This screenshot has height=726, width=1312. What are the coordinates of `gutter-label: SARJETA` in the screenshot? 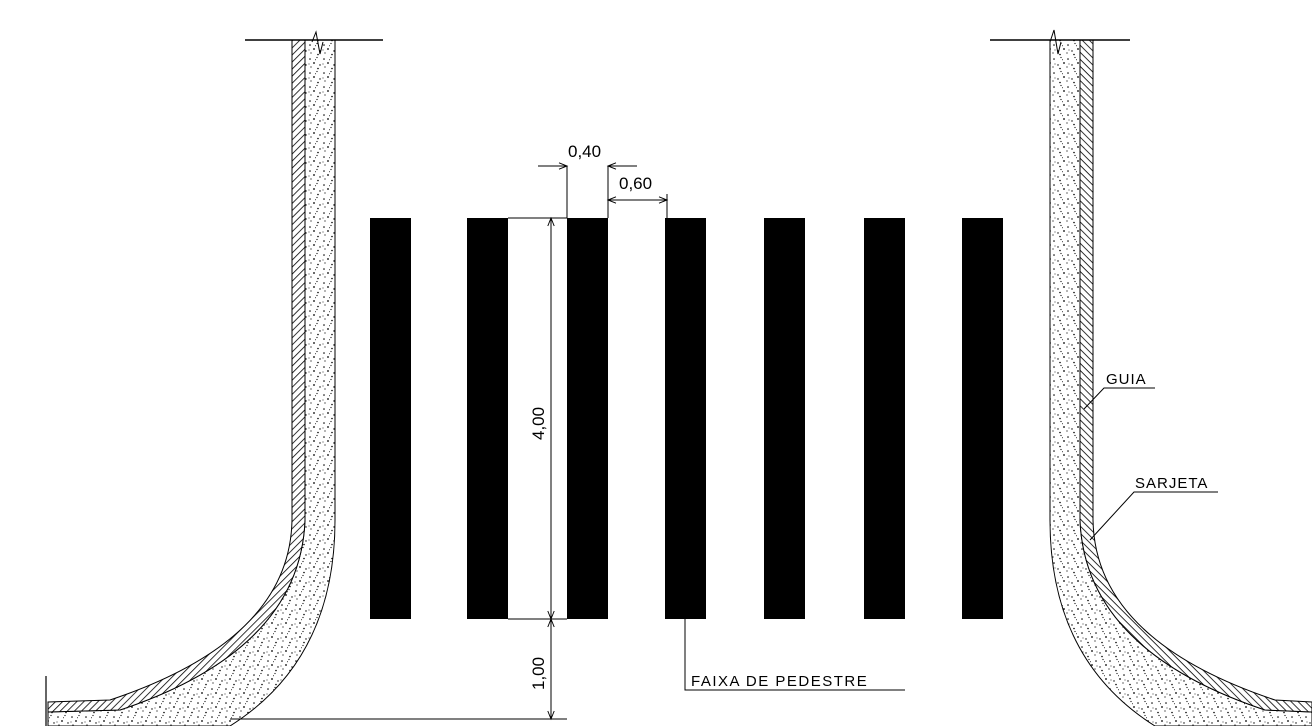 It's located at (1171, 483).